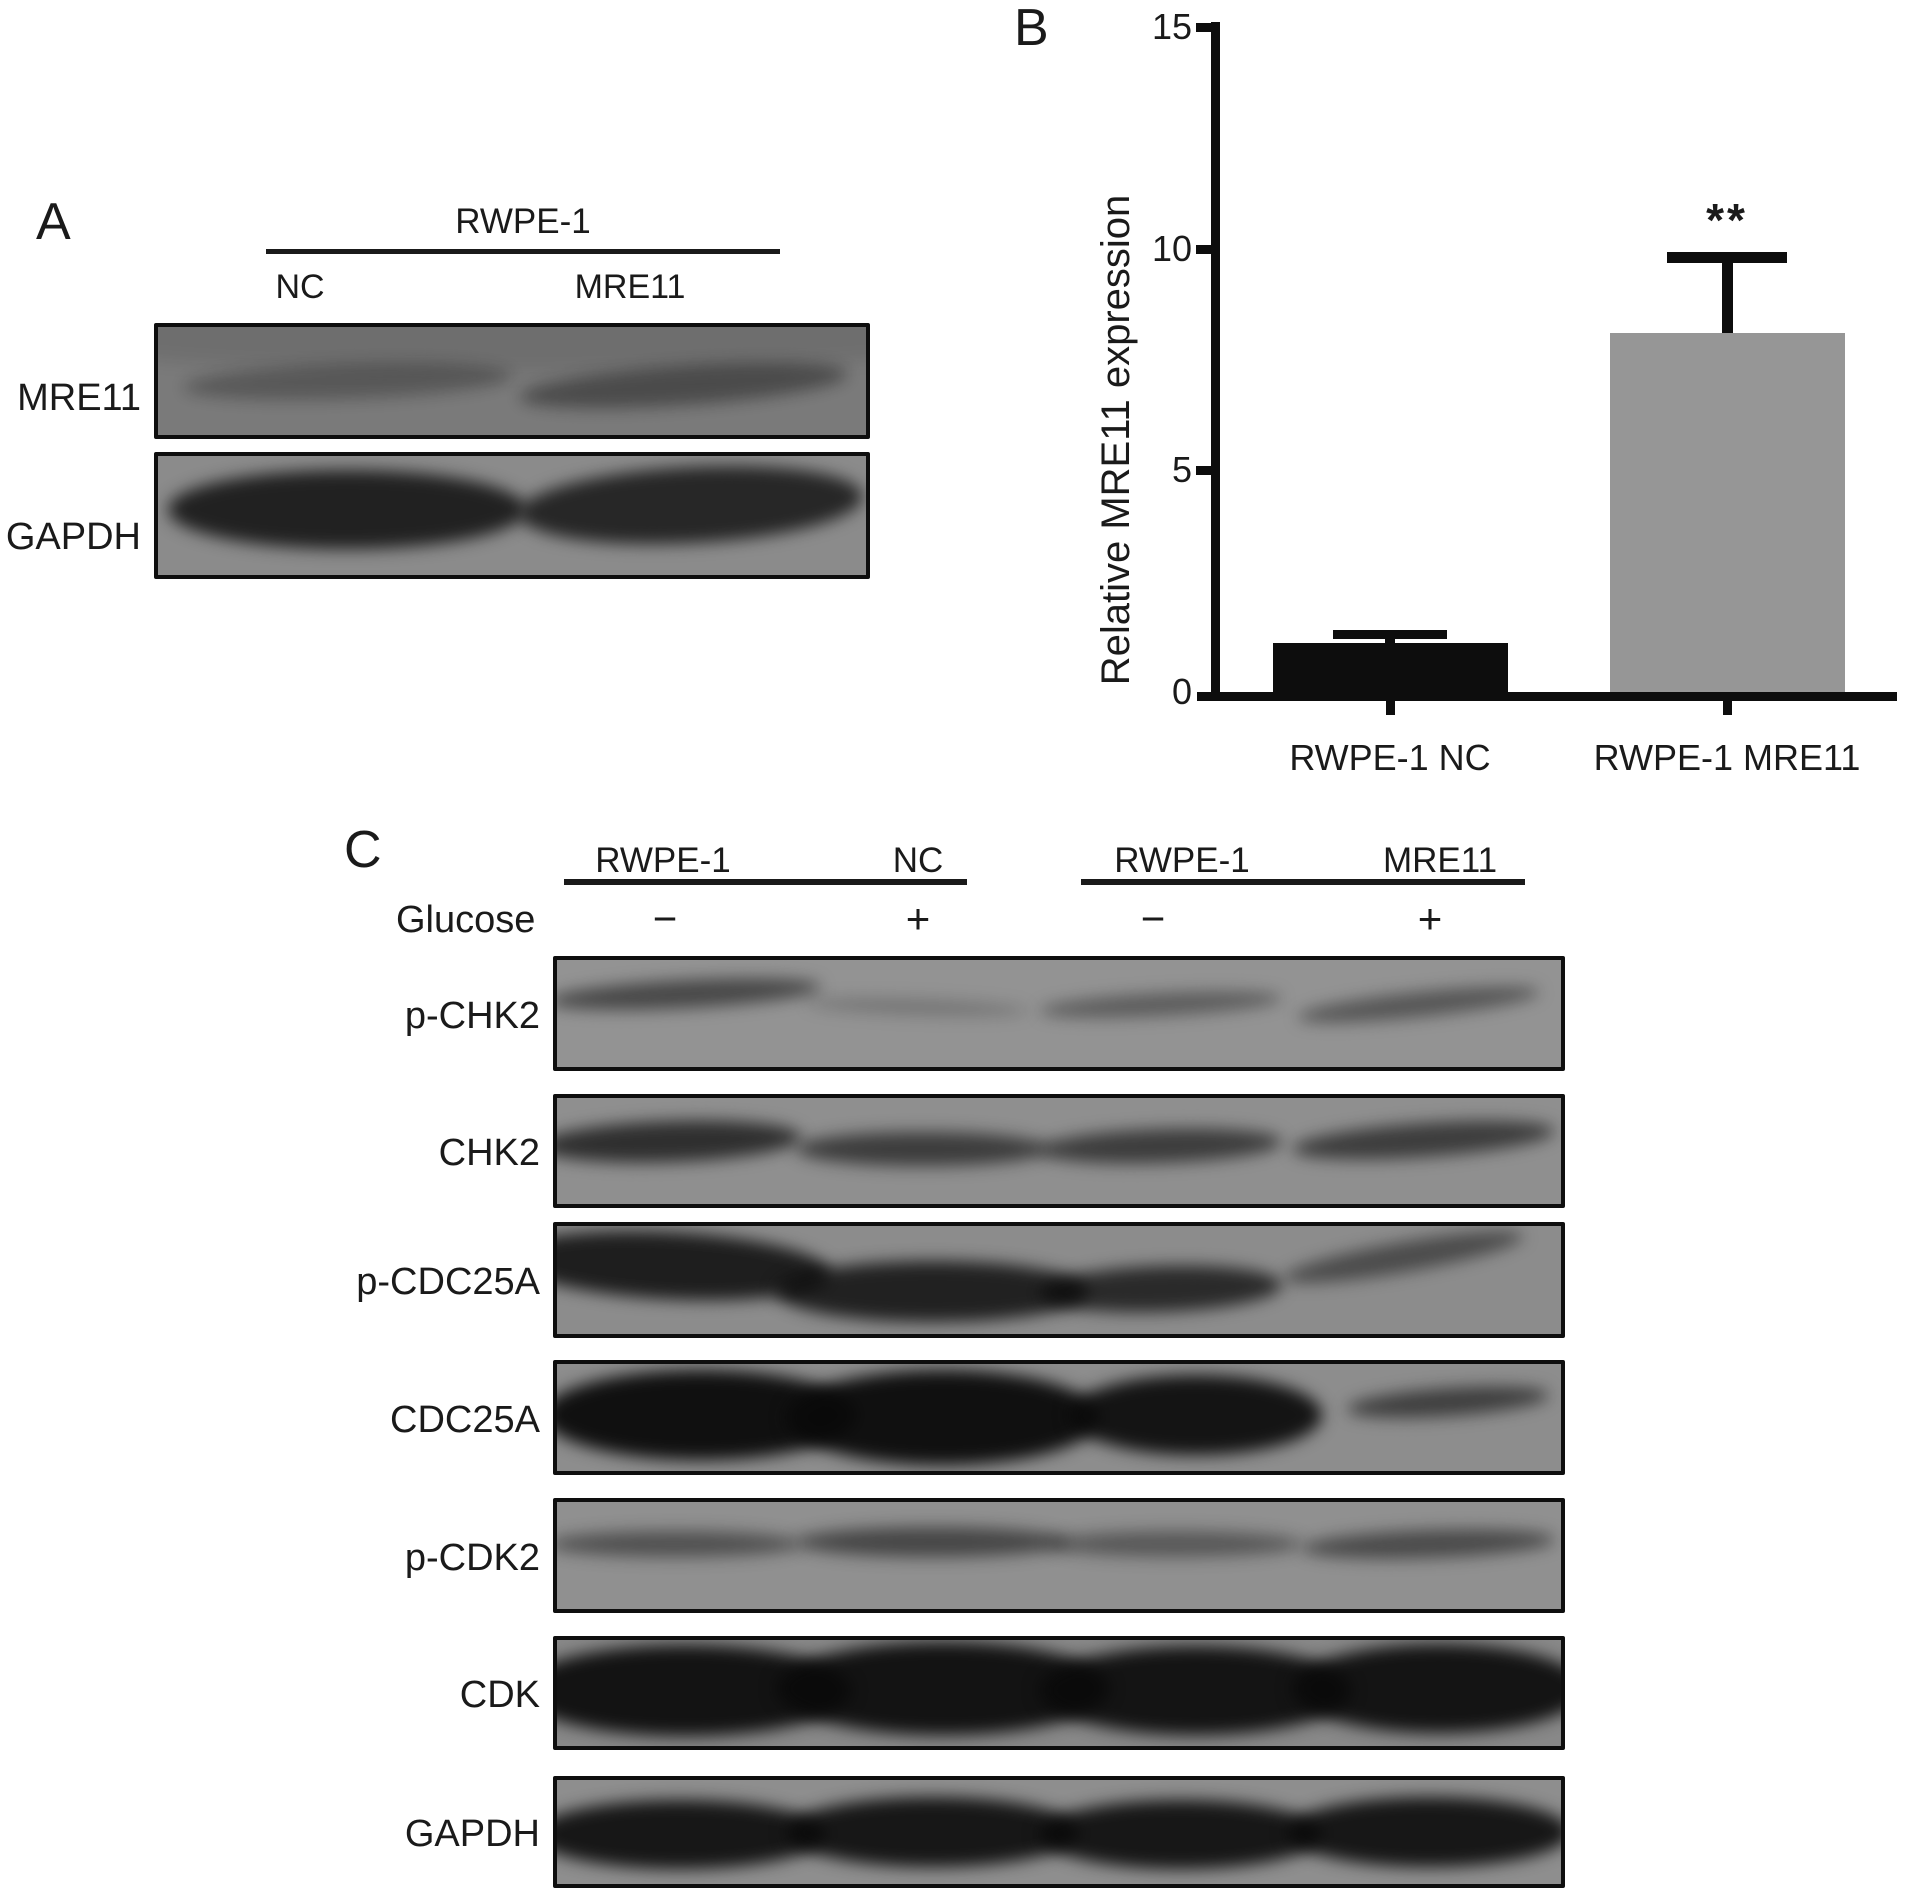  Describe the element at coordinates (630, 287) in the screenshot. I see `panel-a-lane-label-mre11: MRE11` at that location.